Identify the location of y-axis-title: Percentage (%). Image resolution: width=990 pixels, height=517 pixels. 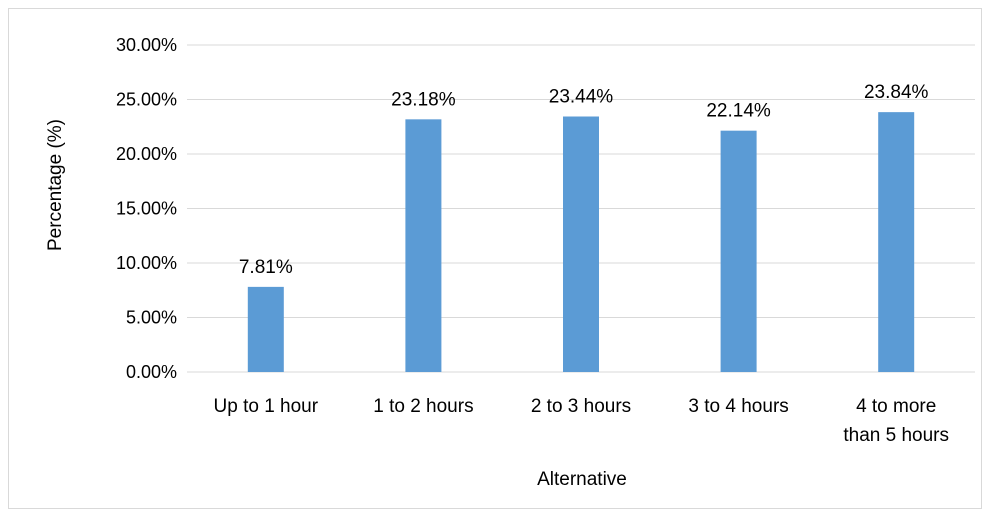
(55, 185).